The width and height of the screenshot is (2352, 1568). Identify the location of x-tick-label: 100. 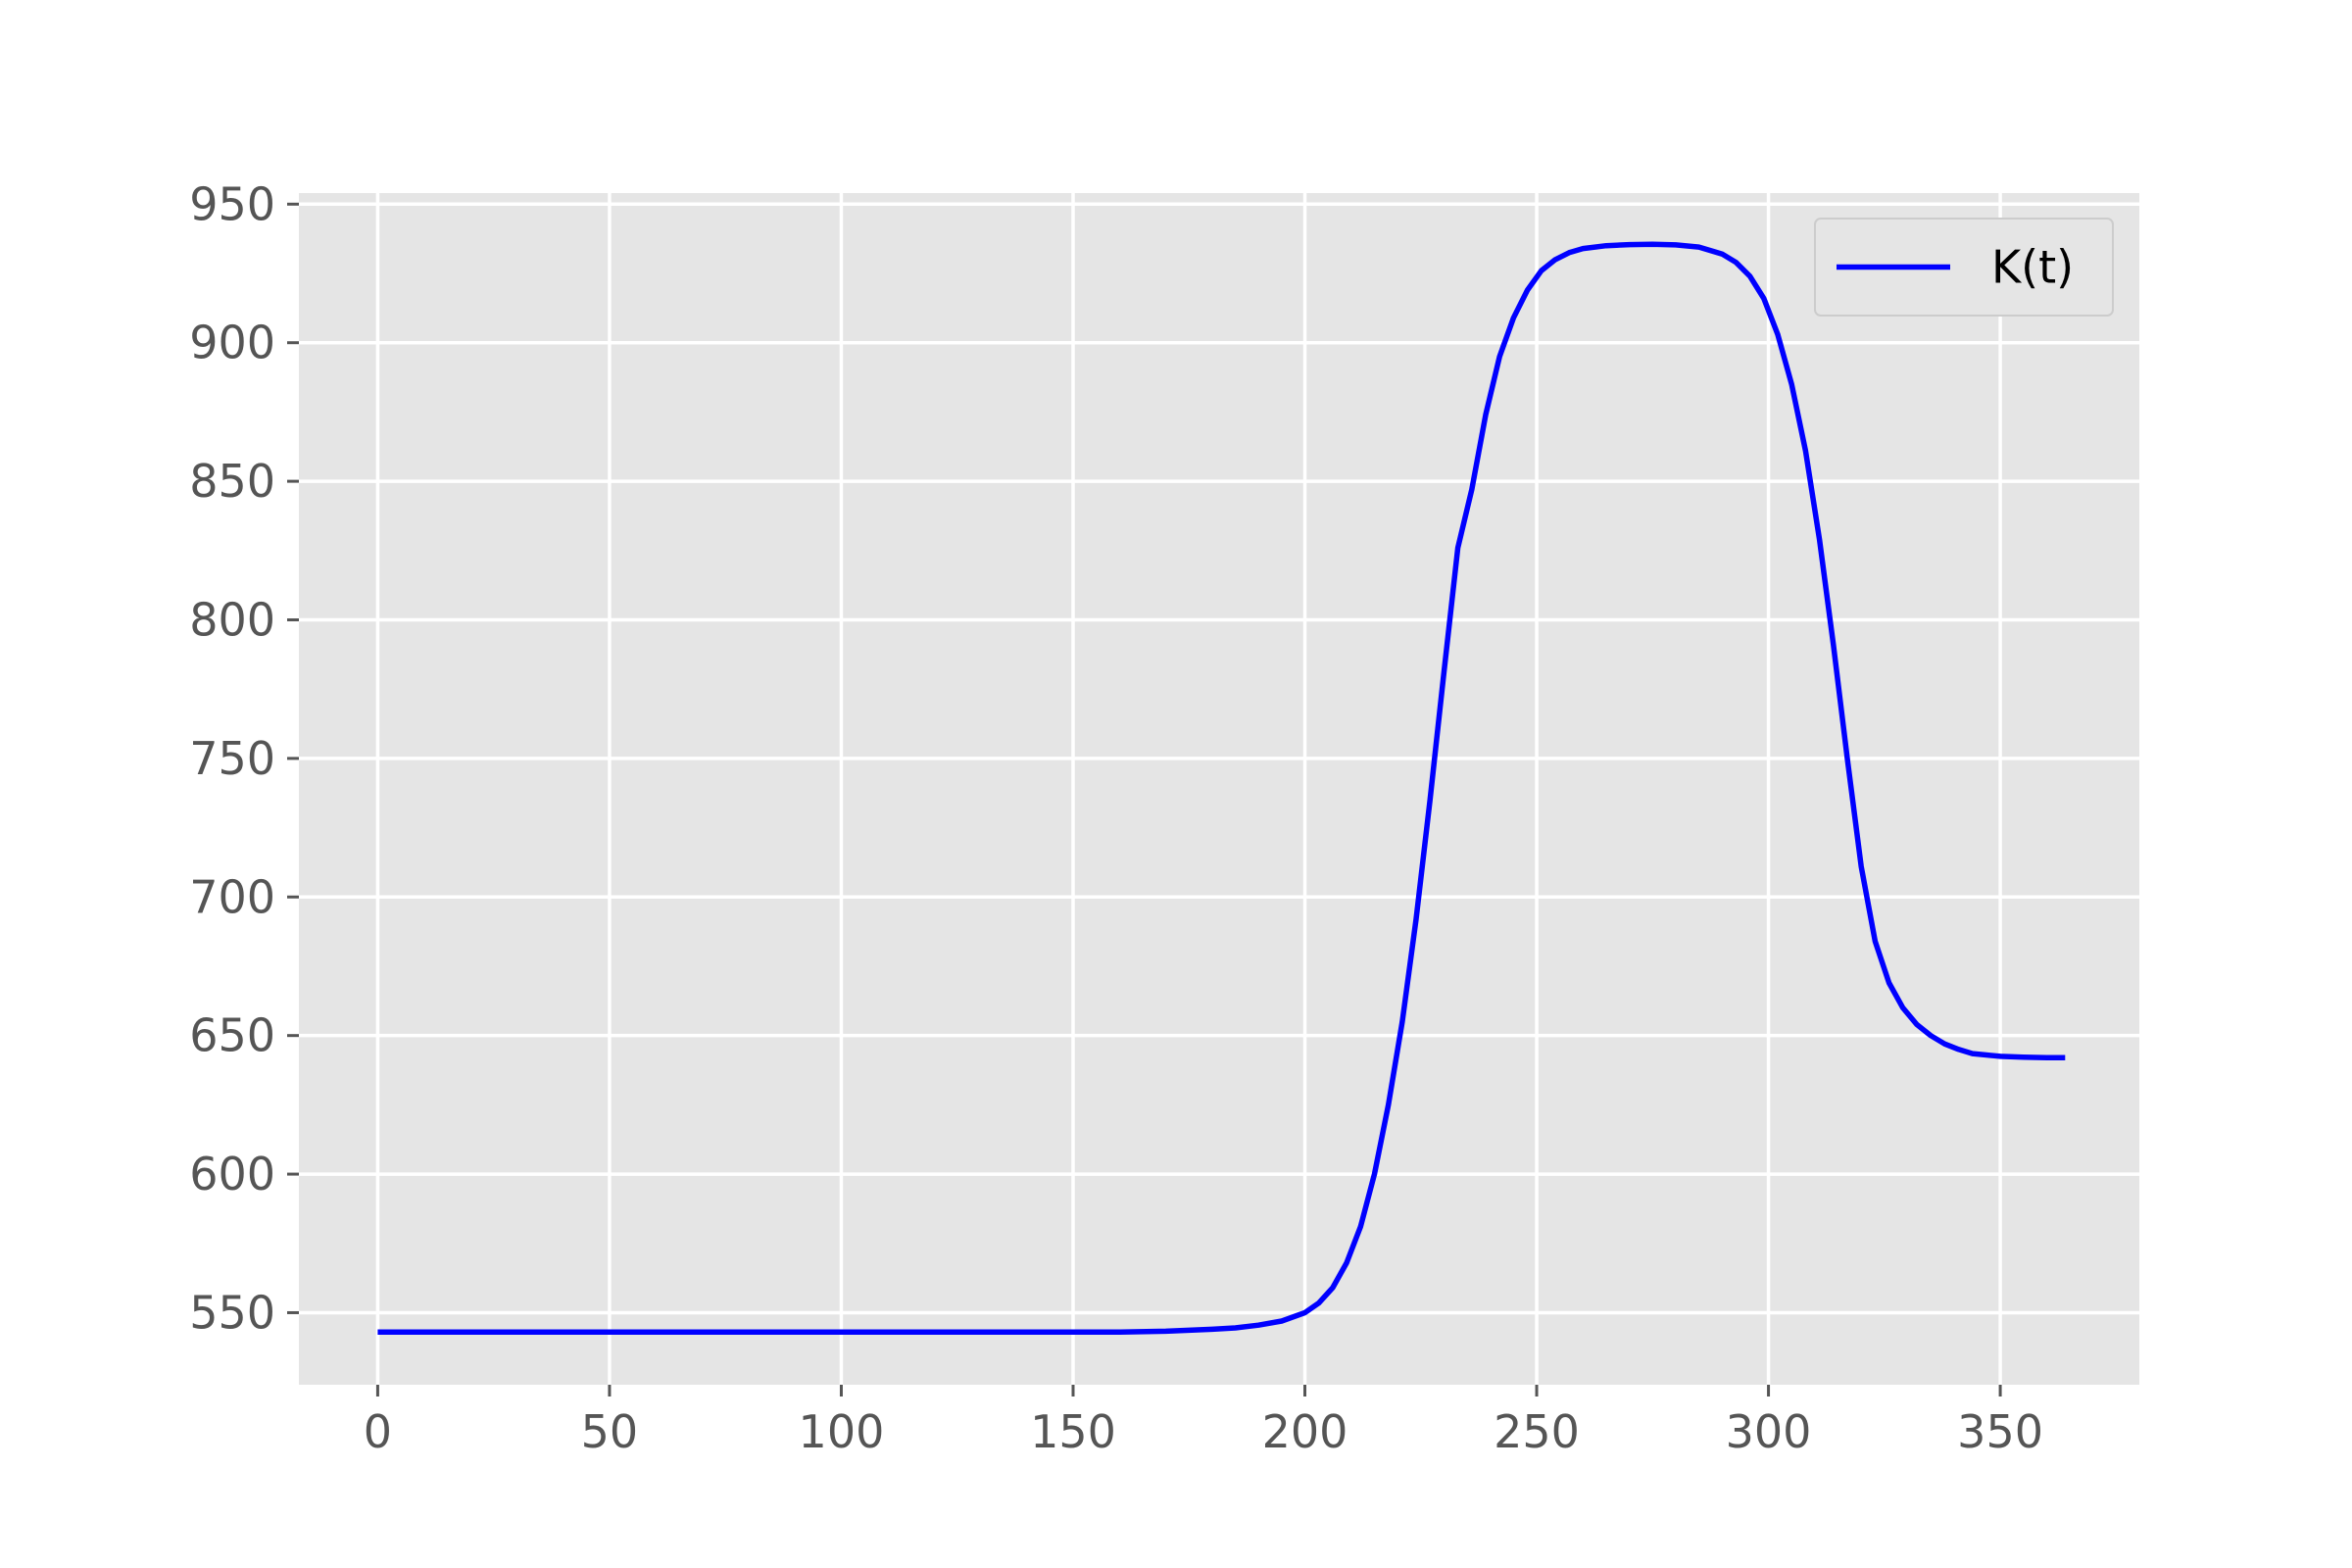
(842, 1431).